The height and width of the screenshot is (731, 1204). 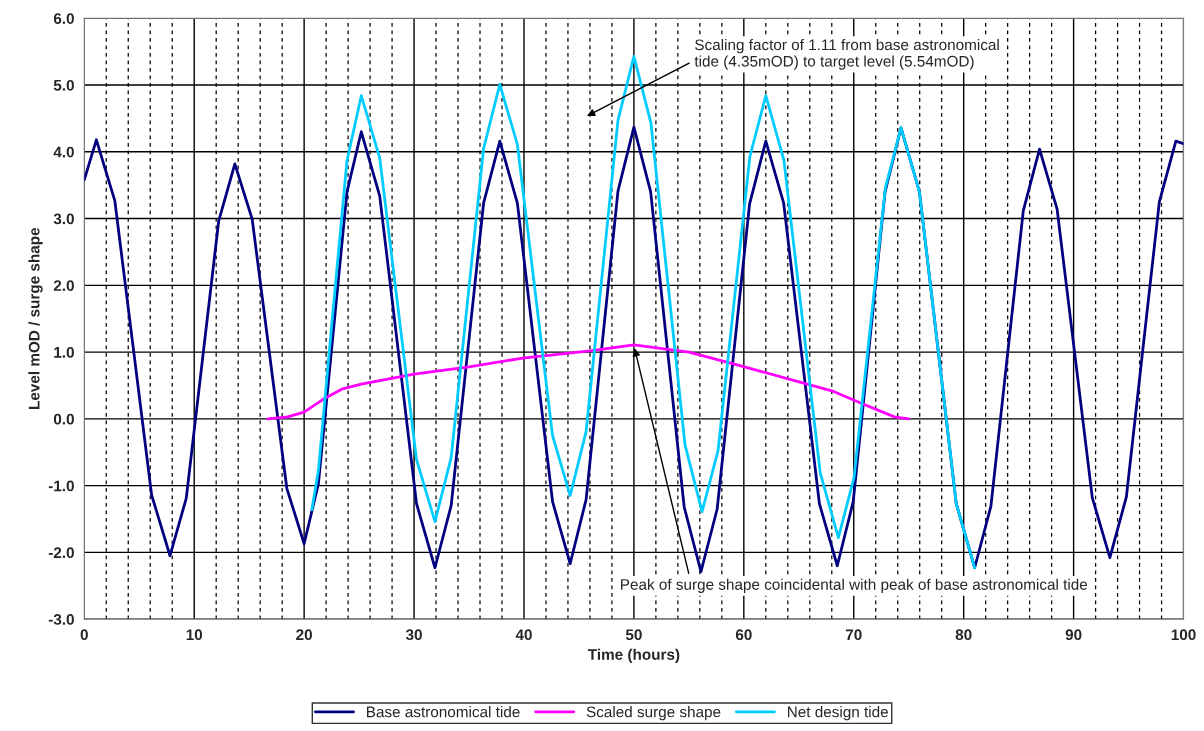 I want to click on annotation: Peak of surge shape coincidental with peak of base astronomical tide, so click(x=854, y=585).